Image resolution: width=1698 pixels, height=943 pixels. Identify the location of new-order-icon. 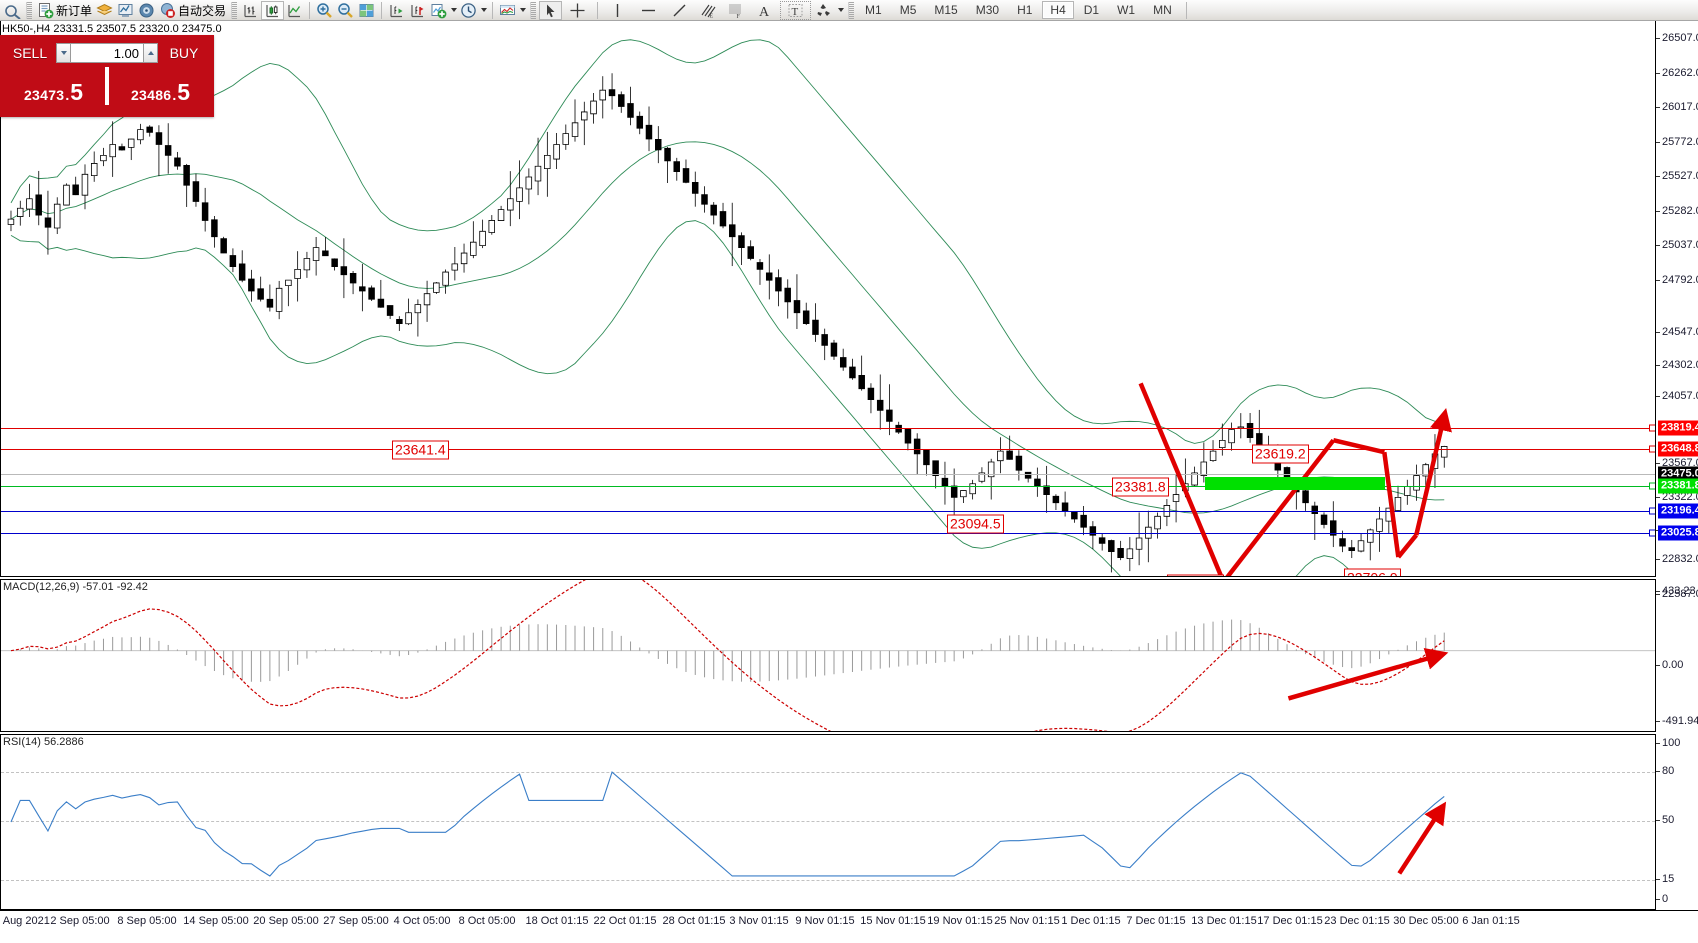
(46, 10).